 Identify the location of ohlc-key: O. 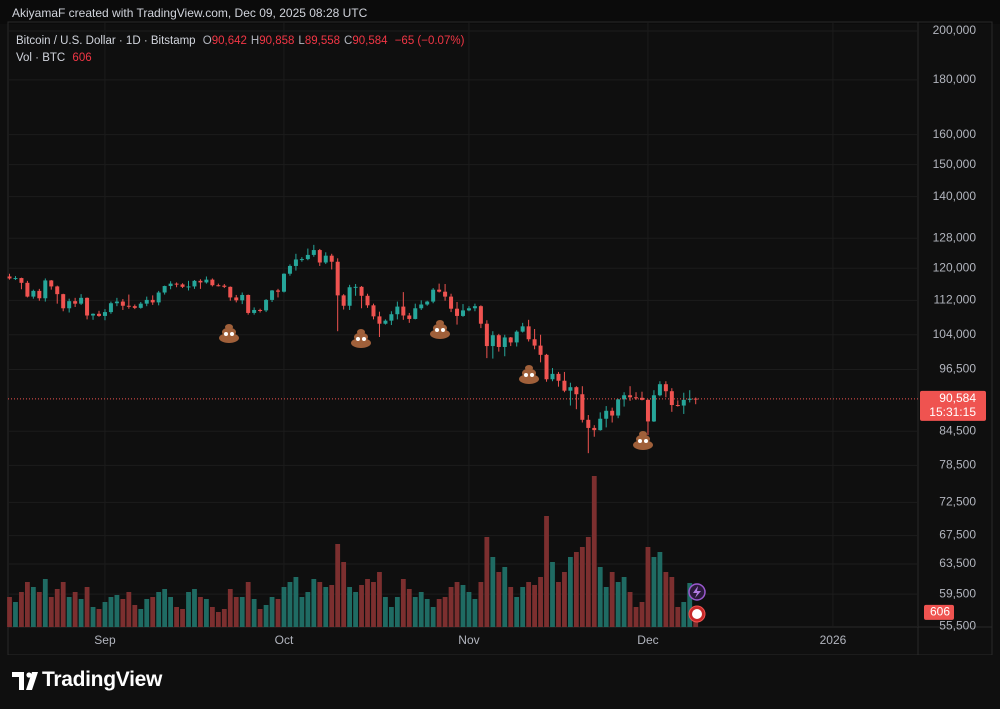
(207, 41).